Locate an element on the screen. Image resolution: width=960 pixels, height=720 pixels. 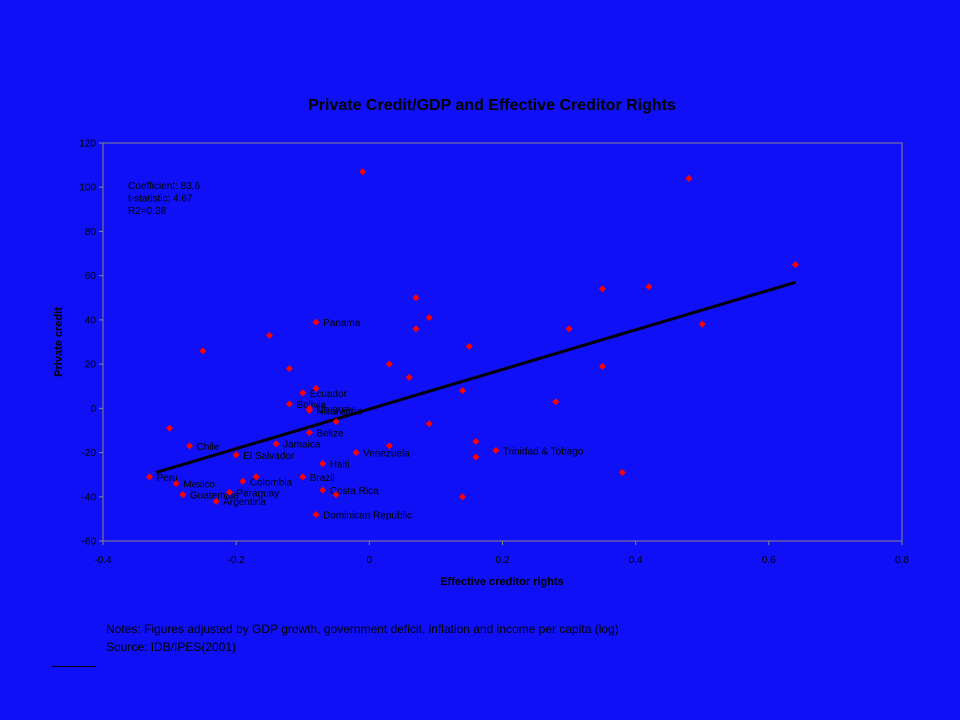
x-tick-label: 0.8 is located at coordinates (902, 560).